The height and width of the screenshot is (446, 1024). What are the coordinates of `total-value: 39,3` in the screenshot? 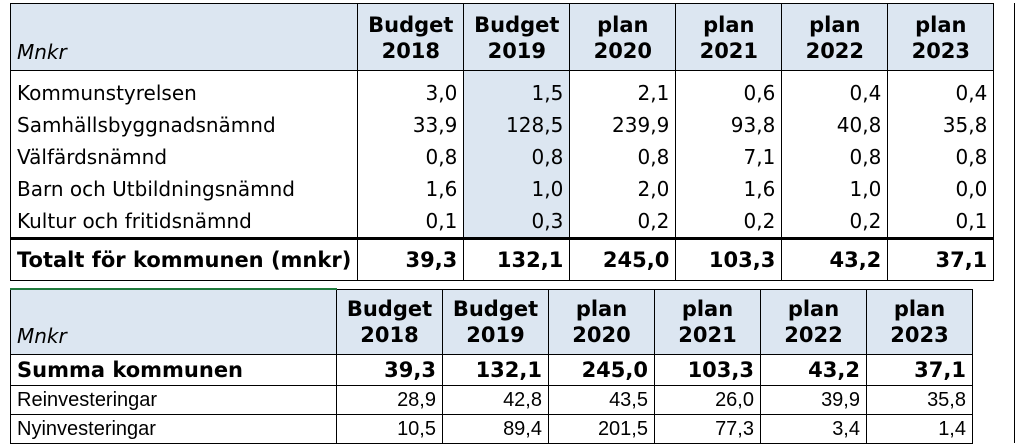 It's located at (411, 259).